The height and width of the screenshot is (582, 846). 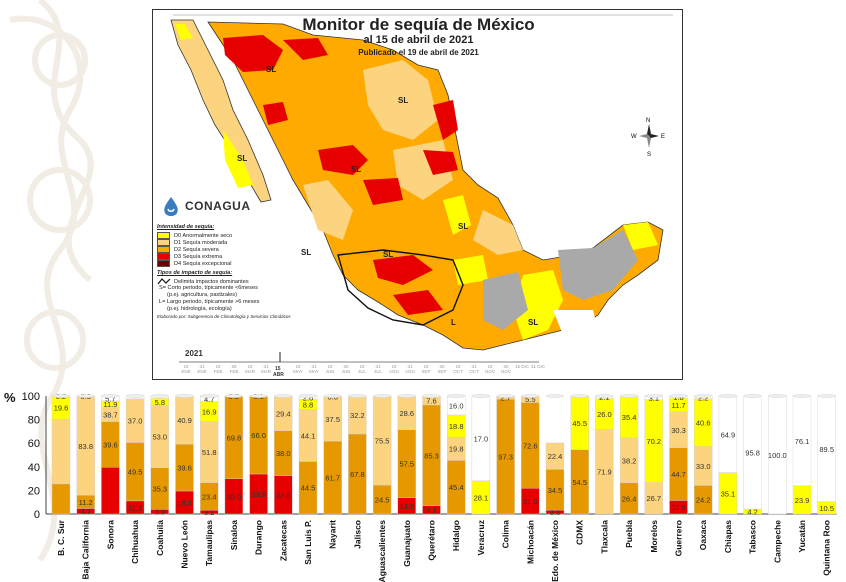 I want to click on timeline-label: 15 JUL, so click(x=361, y=369).